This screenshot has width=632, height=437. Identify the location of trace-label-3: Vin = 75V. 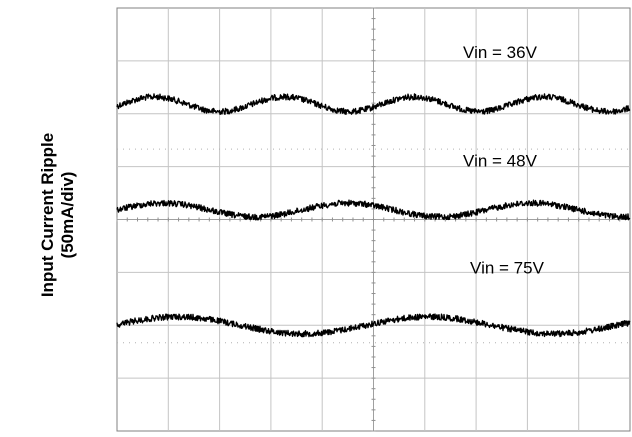
(507, 267).